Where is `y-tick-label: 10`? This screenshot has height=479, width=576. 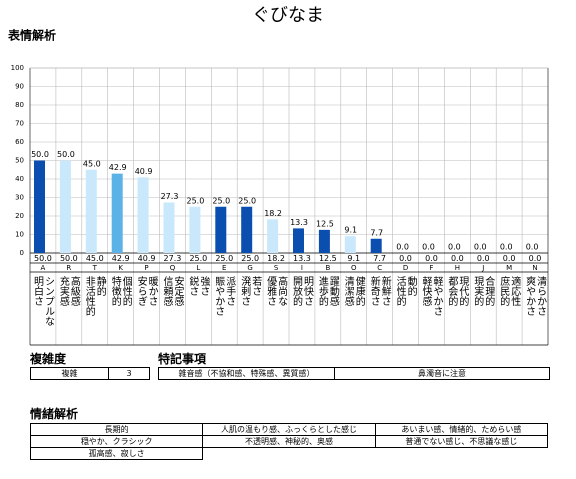
y-tick-label: 10 is located at coordinates (19, 235).